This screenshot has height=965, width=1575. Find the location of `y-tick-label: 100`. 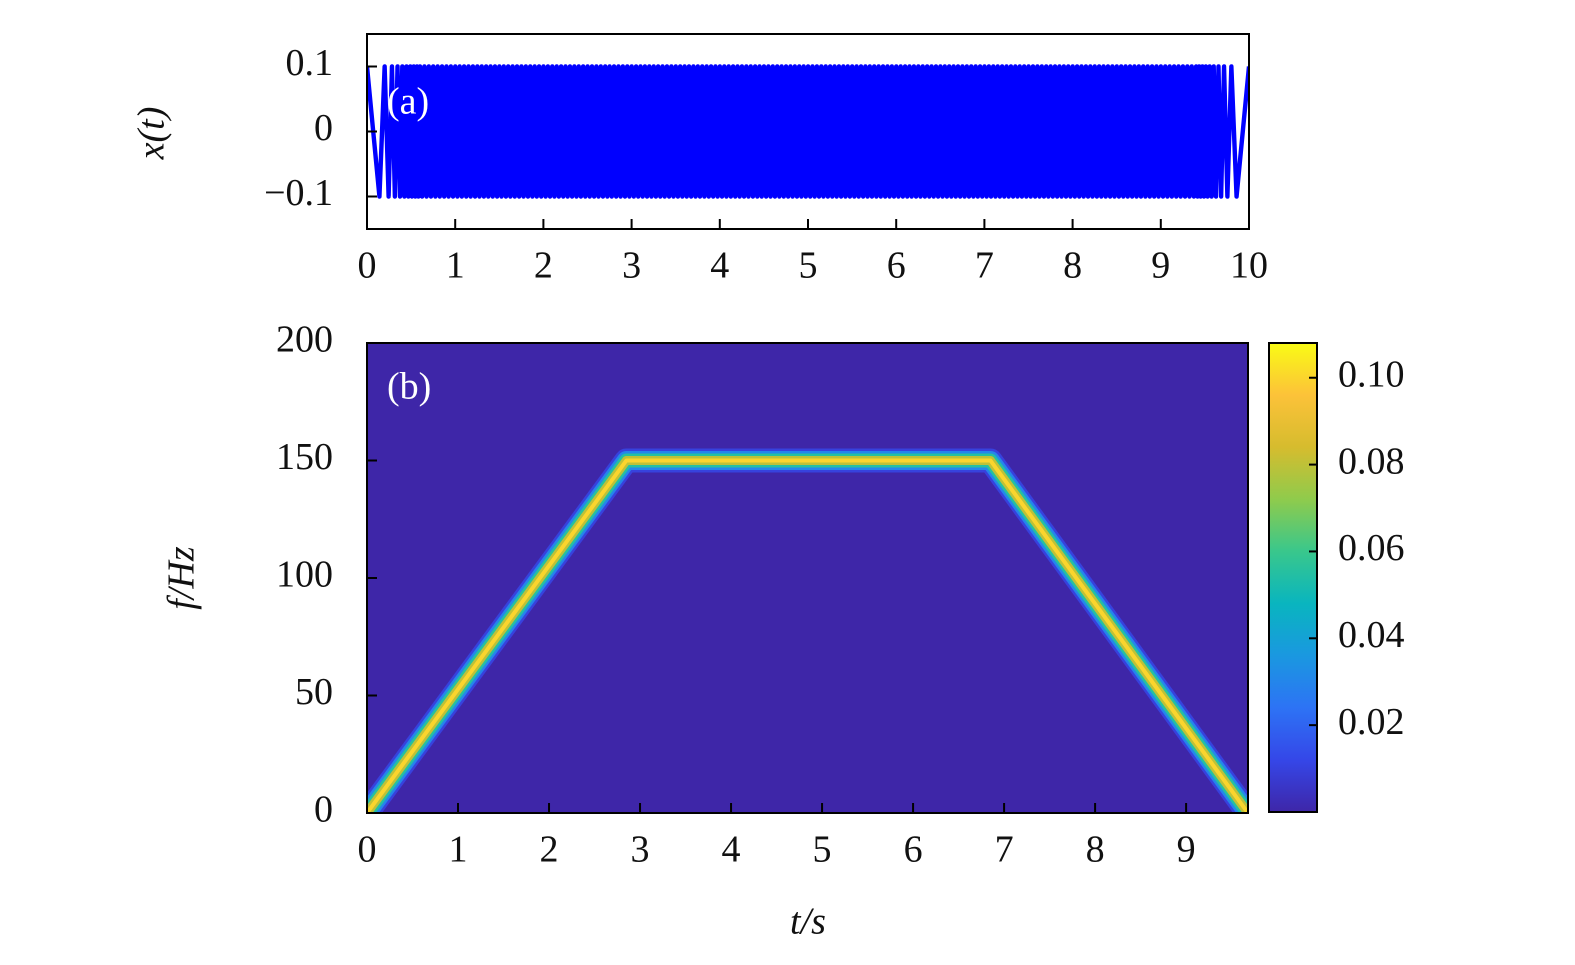

y-tick-label: 100 is located at coordinates (304, 575).